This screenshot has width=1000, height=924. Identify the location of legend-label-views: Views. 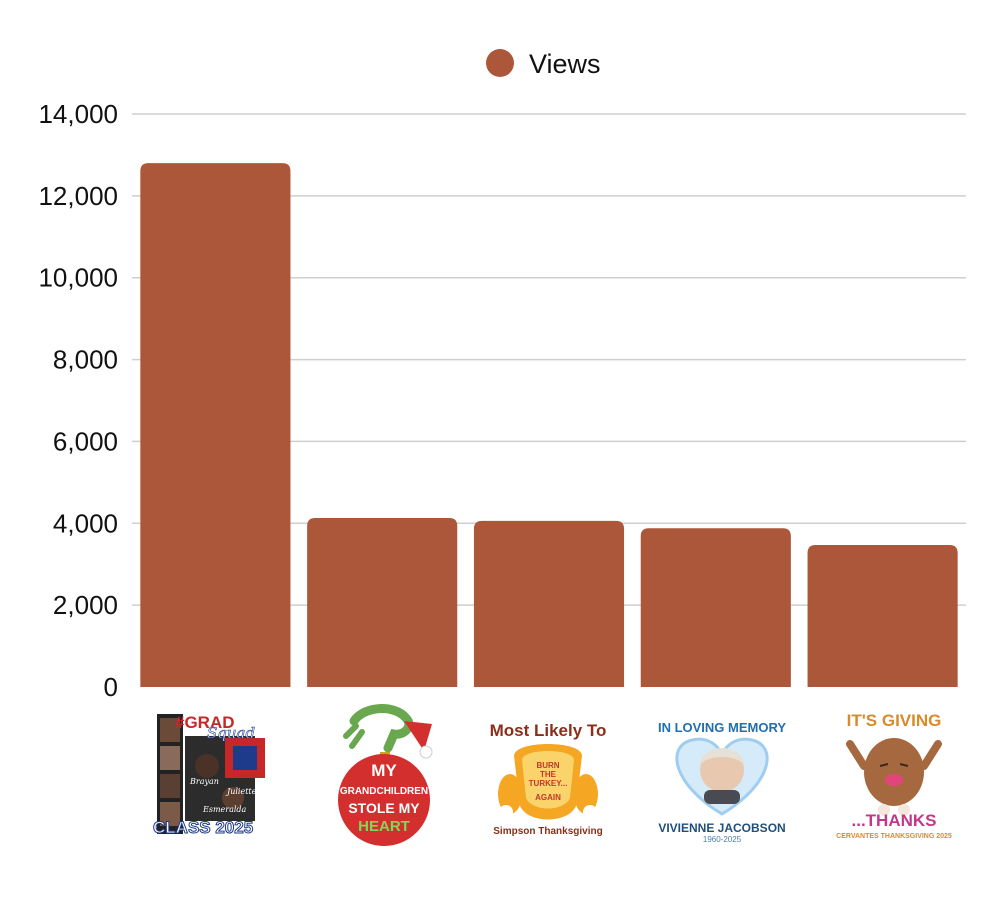
(565, 64).